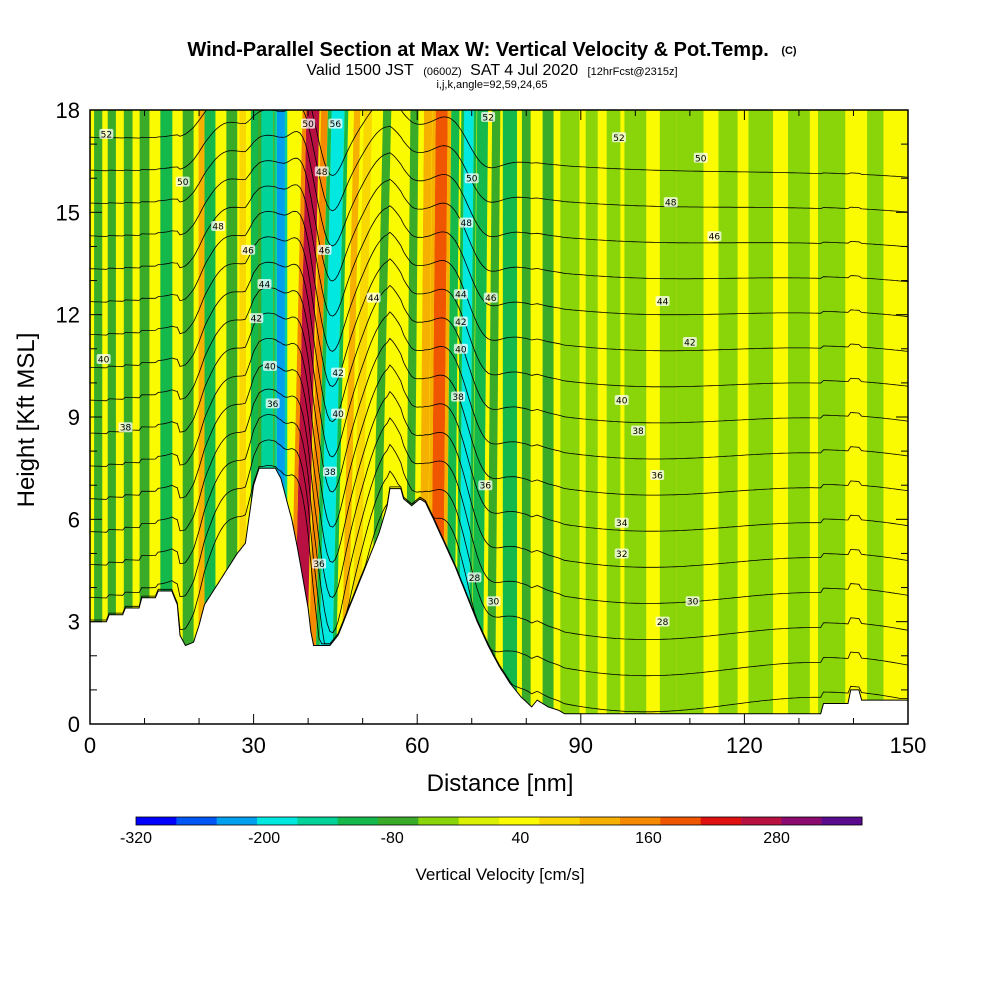 Image resolution: width=1000 pixels, height=1000 pixels. Describe the element at coordinates (493, 602) in the screenshot. I see `contour-label: 30` at that location.